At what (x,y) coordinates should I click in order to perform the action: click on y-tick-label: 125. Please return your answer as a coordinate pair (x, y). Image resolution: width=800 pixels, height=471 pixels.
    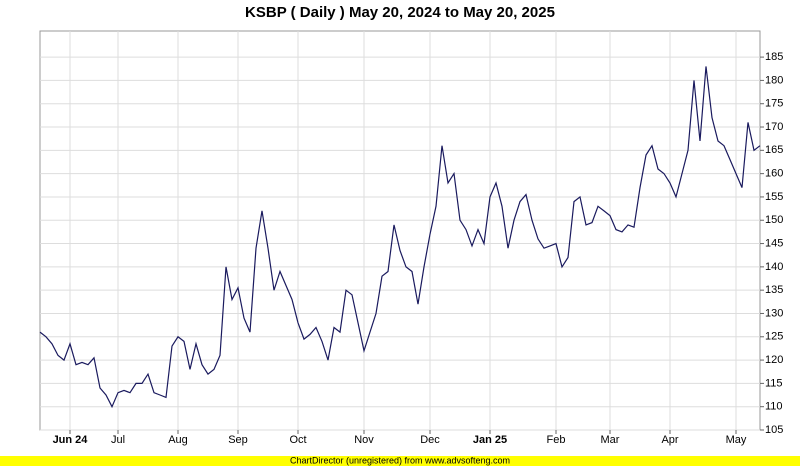
    Looking at the image, I should click on (774, 337).